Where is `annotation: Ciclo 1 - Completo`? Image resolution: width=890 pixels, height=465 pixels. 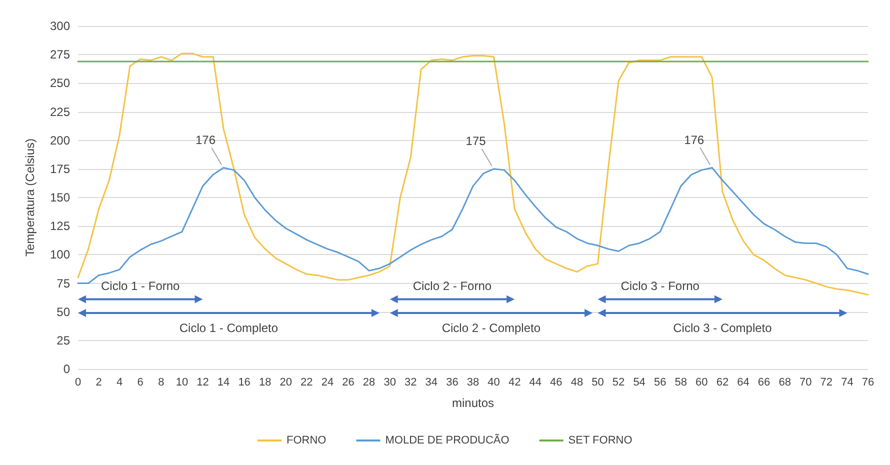
annotation: Ciclo 1 - Completo is located at coordinates (228, 328).